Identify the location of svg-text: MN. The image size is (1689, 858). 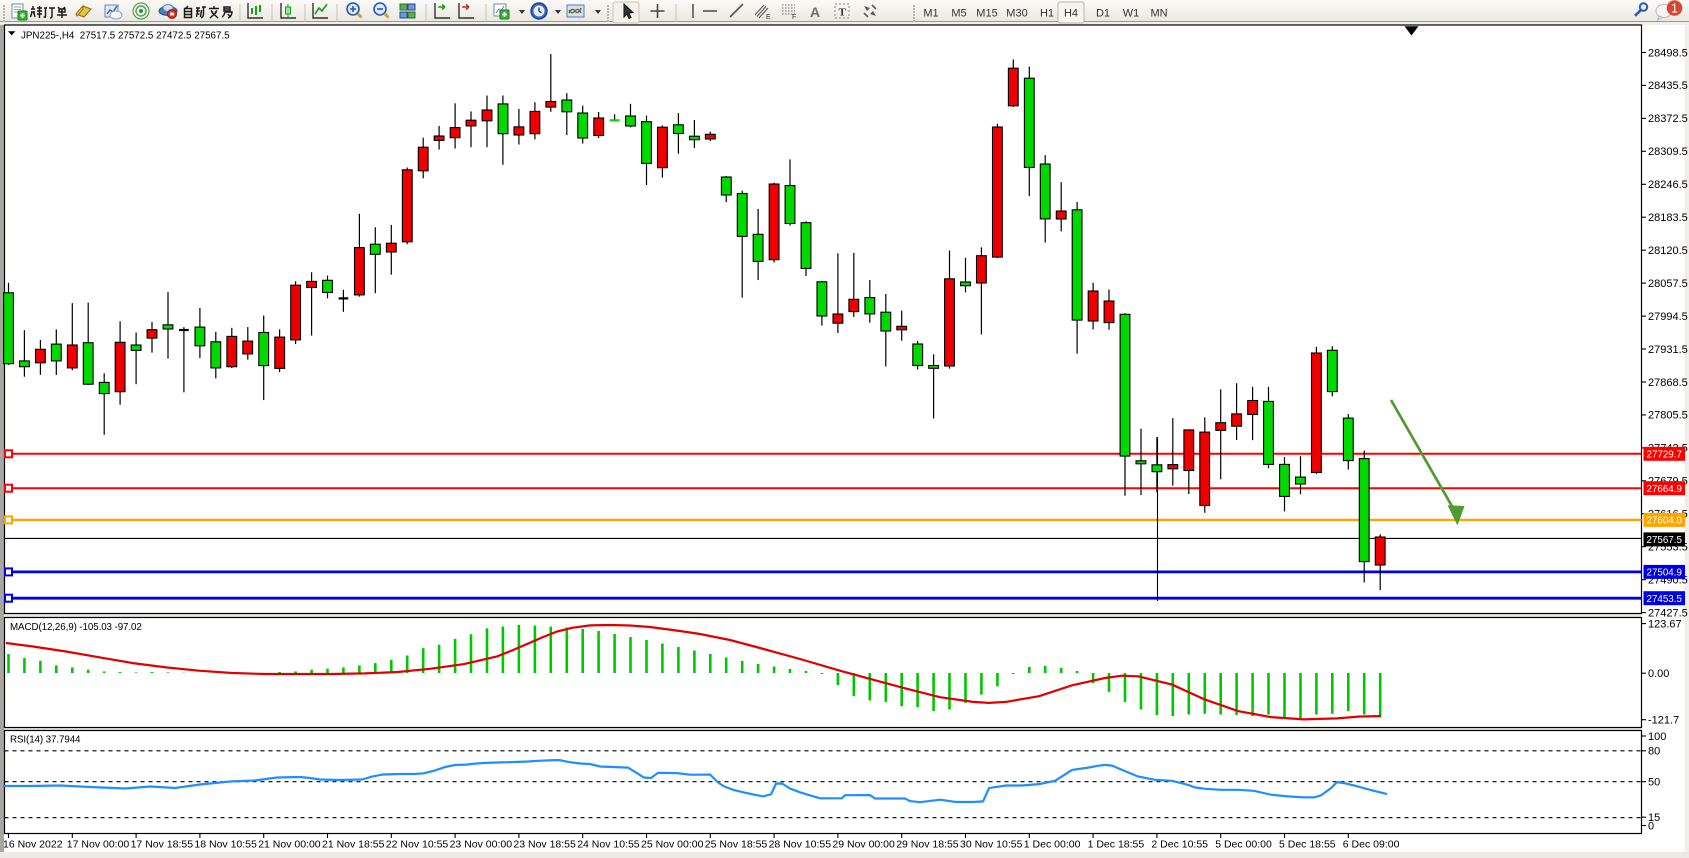
(1158, 14).